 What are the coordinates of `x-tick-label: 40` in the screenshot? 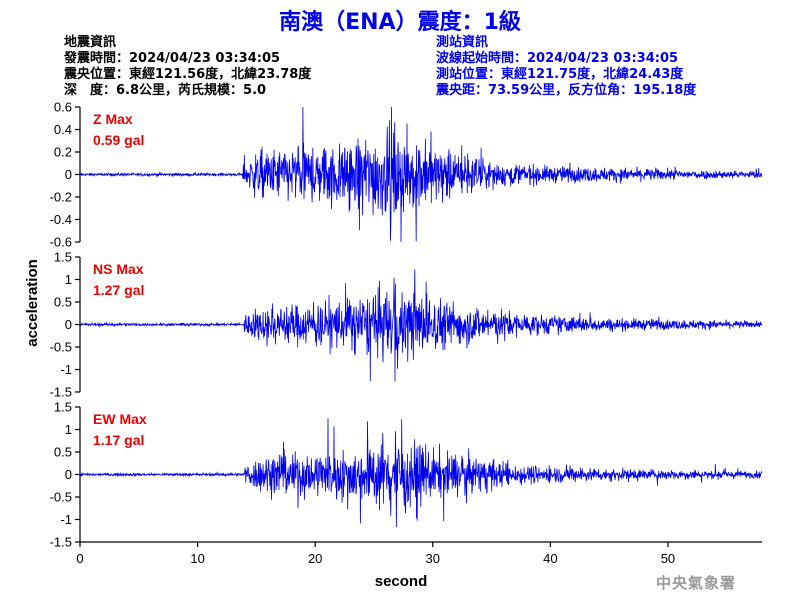 It's located at (550, 558).